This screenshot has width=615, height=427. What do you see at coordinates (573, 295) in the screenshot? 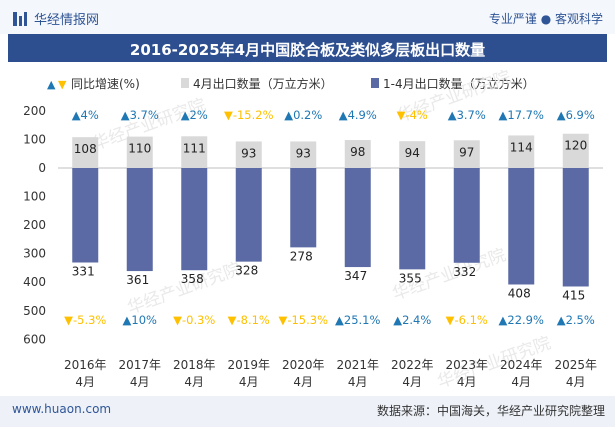
I see `cumulative-value-label: 415` at bounding box center [573, 295].